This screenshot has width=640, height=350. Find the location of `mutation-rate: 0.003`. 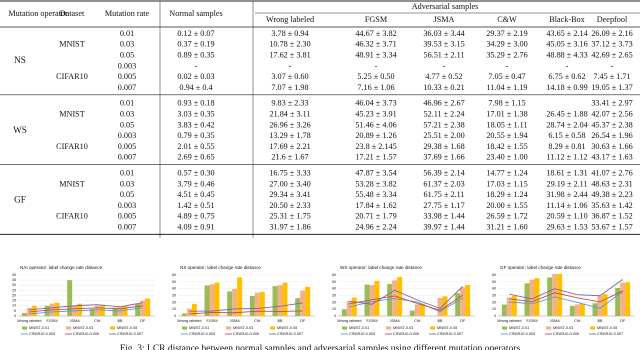

mutation-rate: 0.003 is located at coordinates (127, 135).